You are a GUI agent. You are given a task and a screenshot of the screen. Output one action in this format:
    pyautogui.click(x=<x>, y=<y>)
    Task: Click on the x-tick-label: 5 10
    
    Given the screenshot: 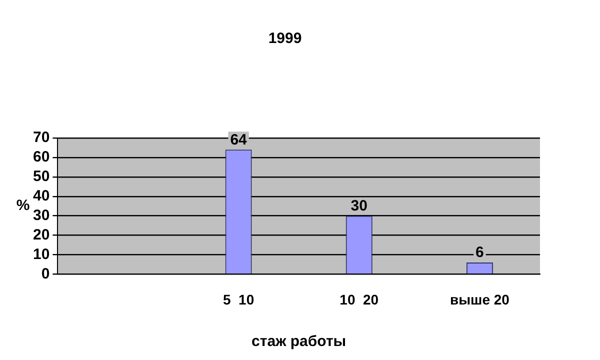 What is the action you would take?
    pyautogui.click(x=238, y=299)
    